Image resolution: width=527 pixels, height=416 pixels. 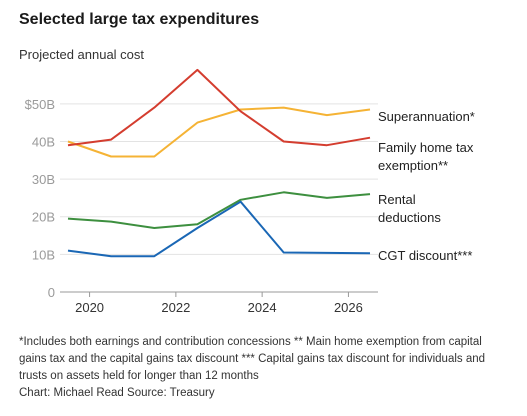 What do you see at coordinates (43, 217) in the screenshot?
I see `y-tick-label: 20B` at bounding box center [43, 217].